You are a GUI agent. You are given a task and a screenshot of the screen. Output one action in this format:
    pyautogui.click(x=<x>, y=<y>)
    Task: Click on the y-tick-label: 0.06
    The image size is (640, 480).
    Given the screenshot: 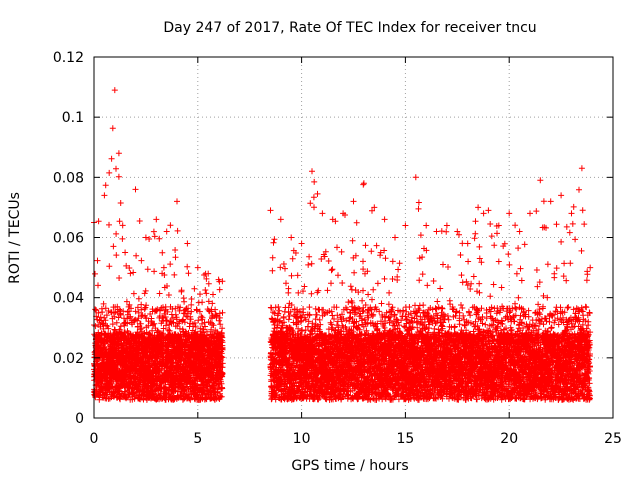 What is the action you would take?
    pyautogui.click(x=68, y=239)
    